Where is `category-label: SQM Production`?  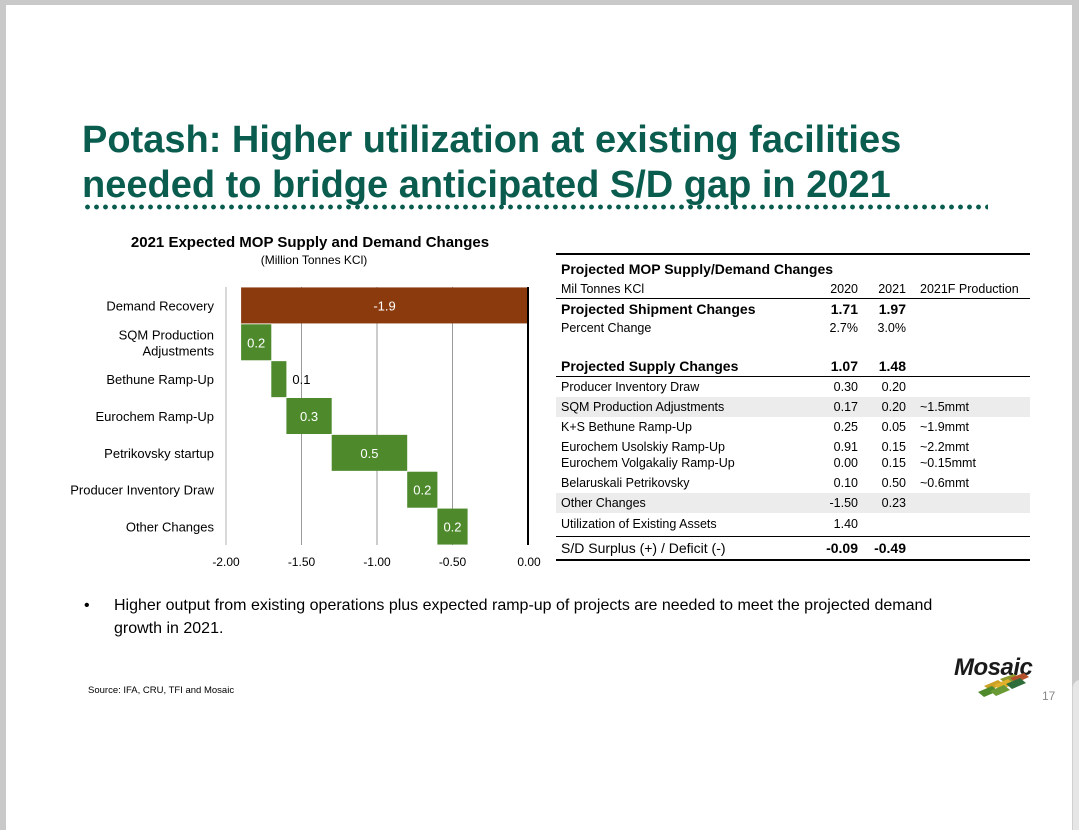 category-label: SQM Production is located at coordinates (166, 334).